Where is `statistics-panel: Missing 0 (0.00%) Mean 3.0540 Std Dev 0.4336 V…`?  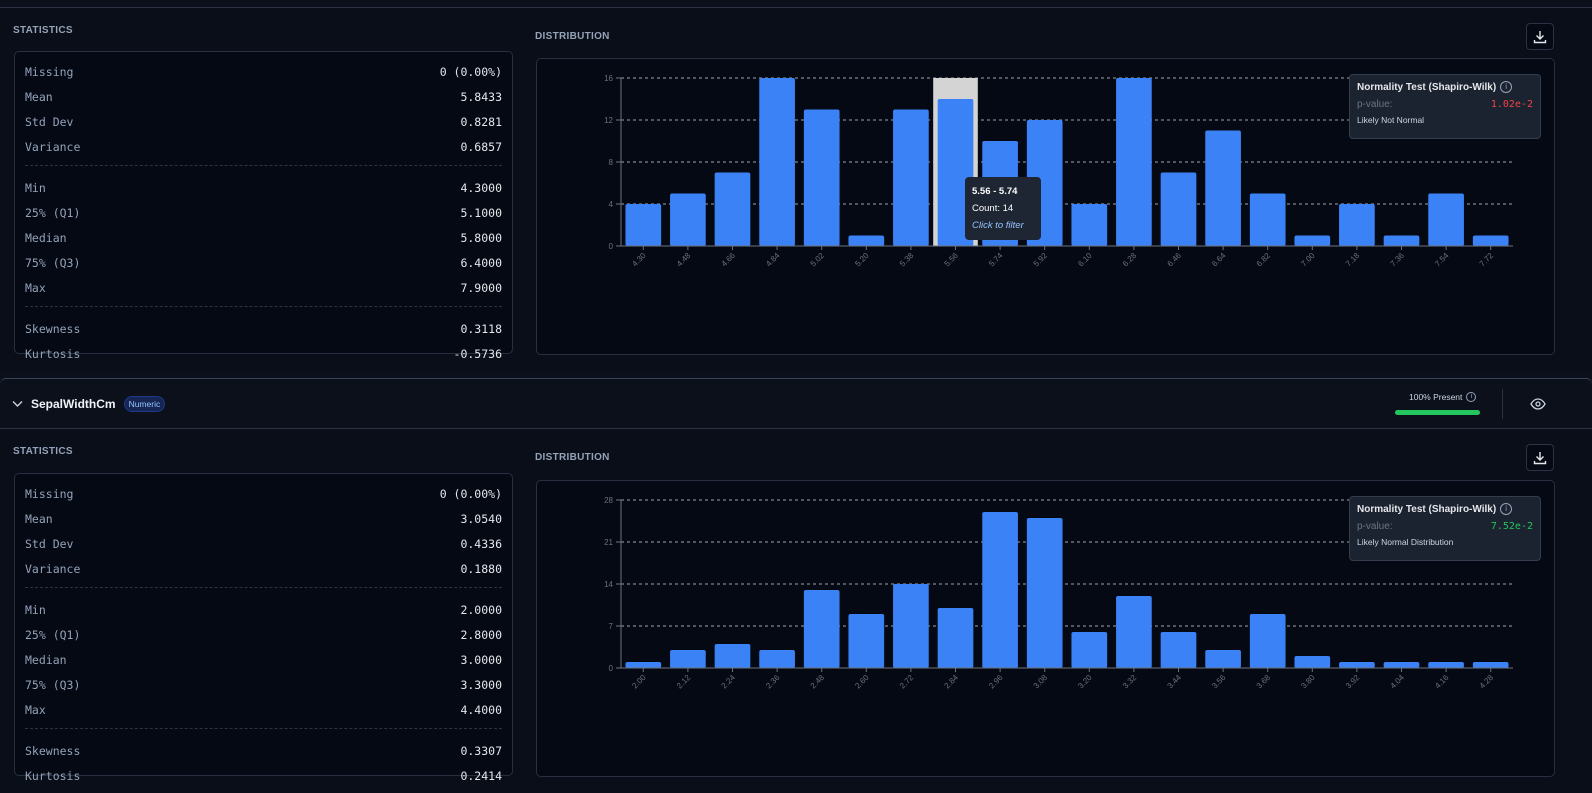
statistics-panel: Missing 0 (0.00%) Mean 3.0540 Std Dev 0.4336 V… is located at coordinates (263, 628).